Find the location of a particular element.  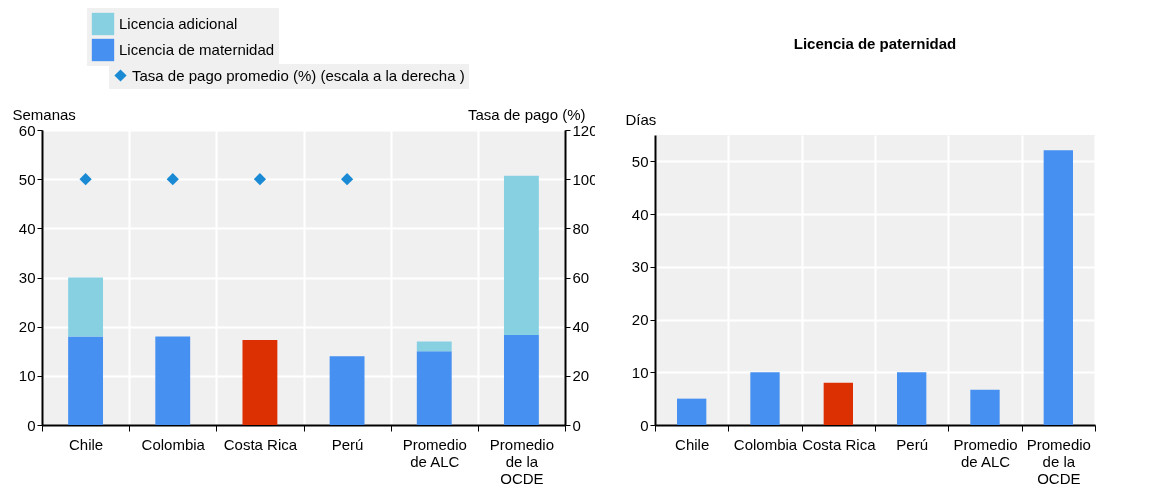

y-axis-title: Semanas is located at coordinates (44, 114).